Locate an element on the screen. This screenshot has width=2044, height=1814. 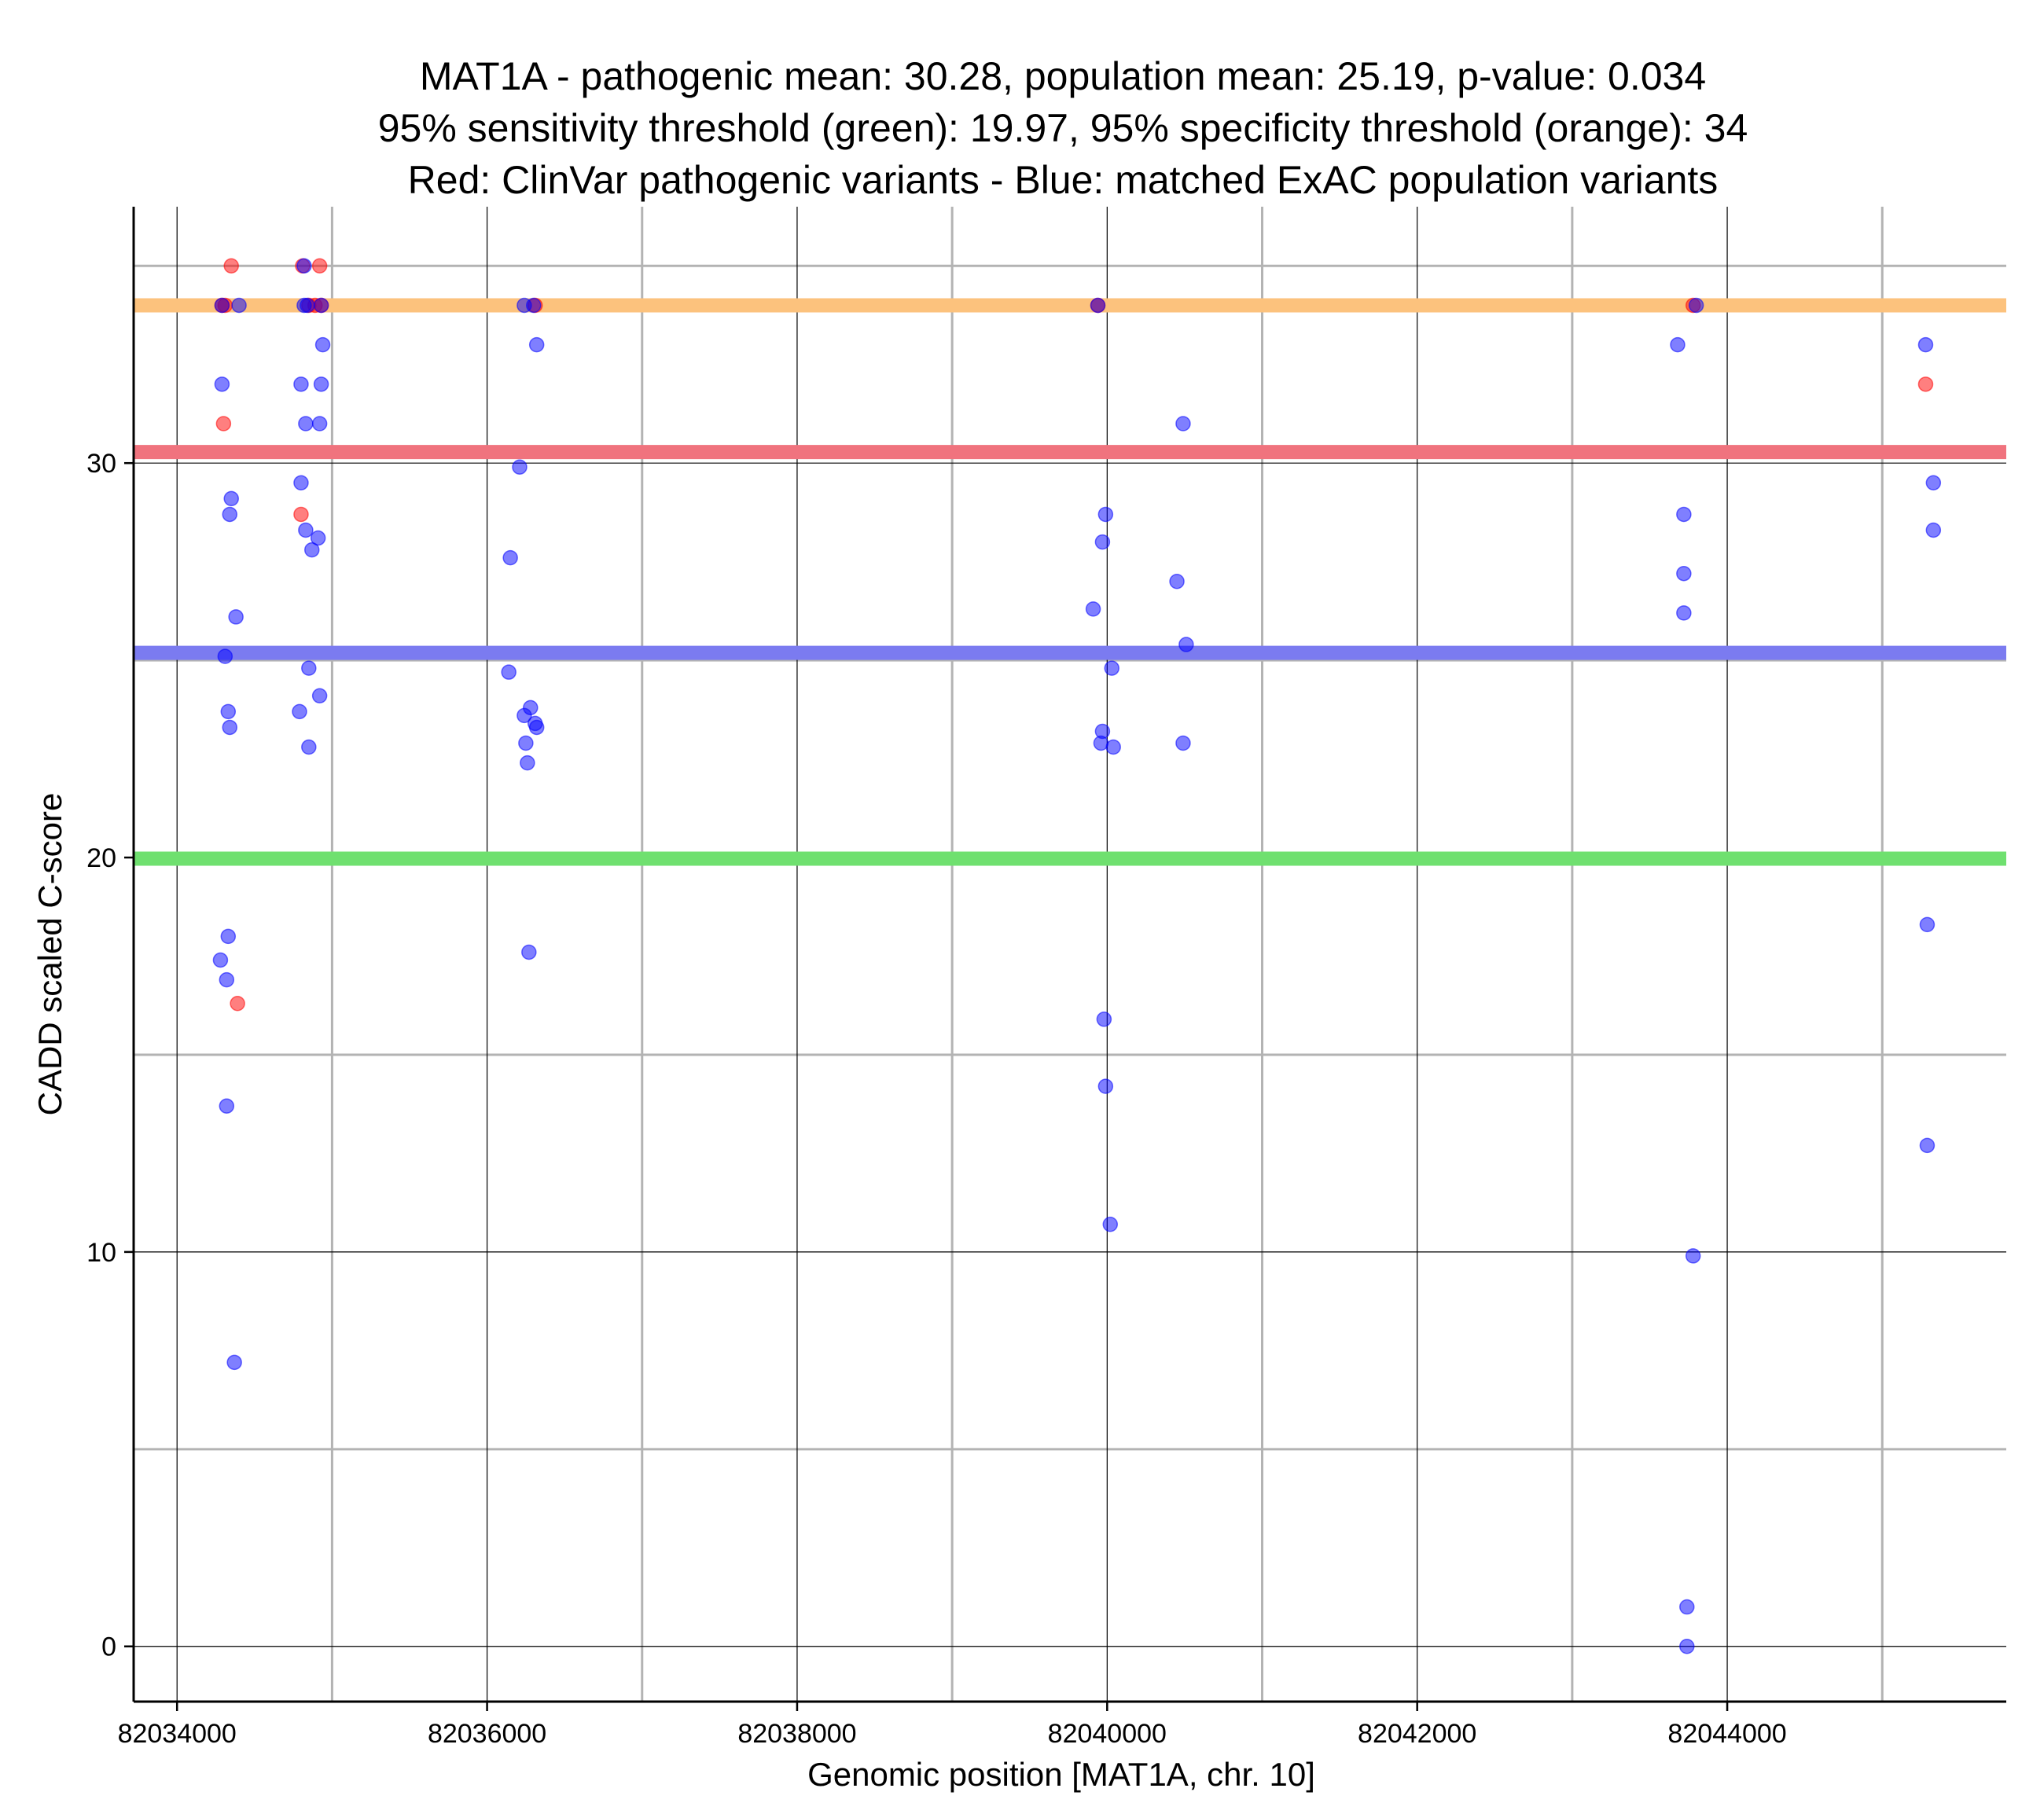
x-tick-label: 82044000 is located at coordinates (1726, 1734).